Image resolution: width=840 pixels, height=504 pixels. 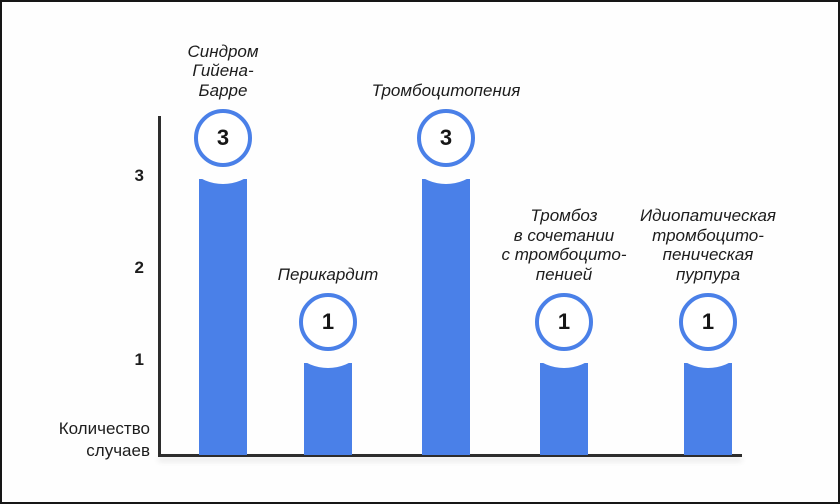 I want to click on category-label-line: в сочетании, so click(x=564, y=235).